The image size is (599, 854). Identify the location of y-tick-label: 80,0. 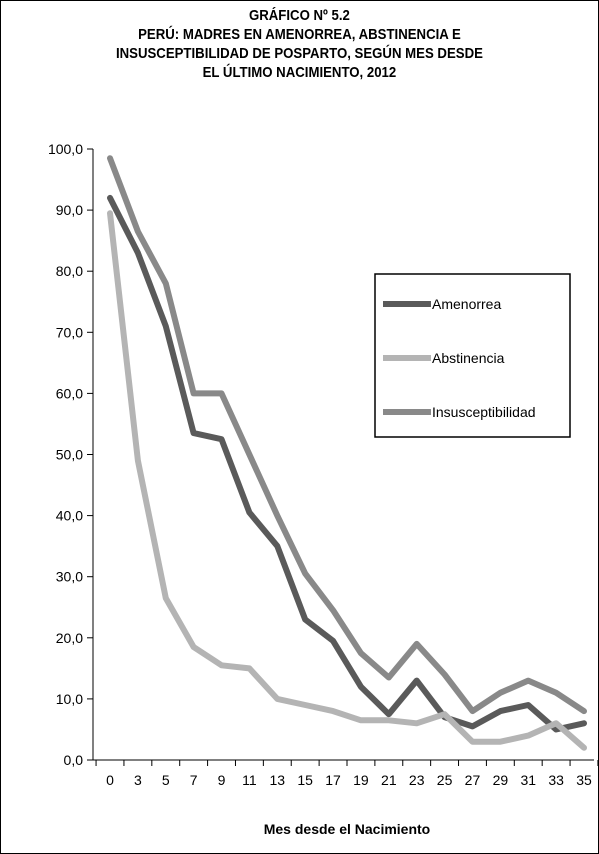
(69, 271).